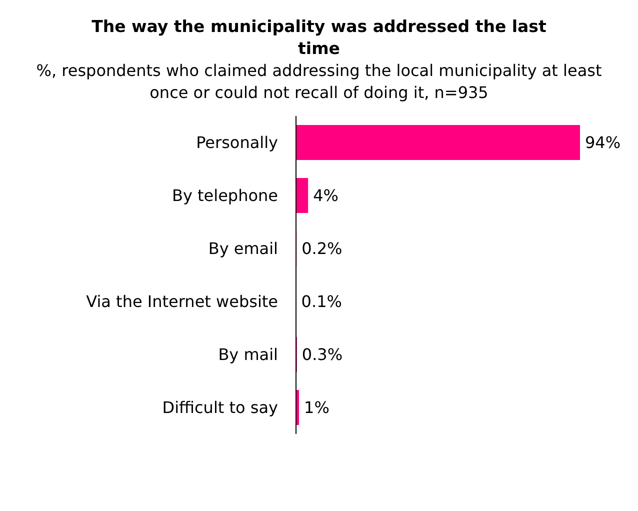  What do you see at coordinates (237, 142) in the screenshot?
I see `y-tick-label: Personally` at bounding box center [237, 142].